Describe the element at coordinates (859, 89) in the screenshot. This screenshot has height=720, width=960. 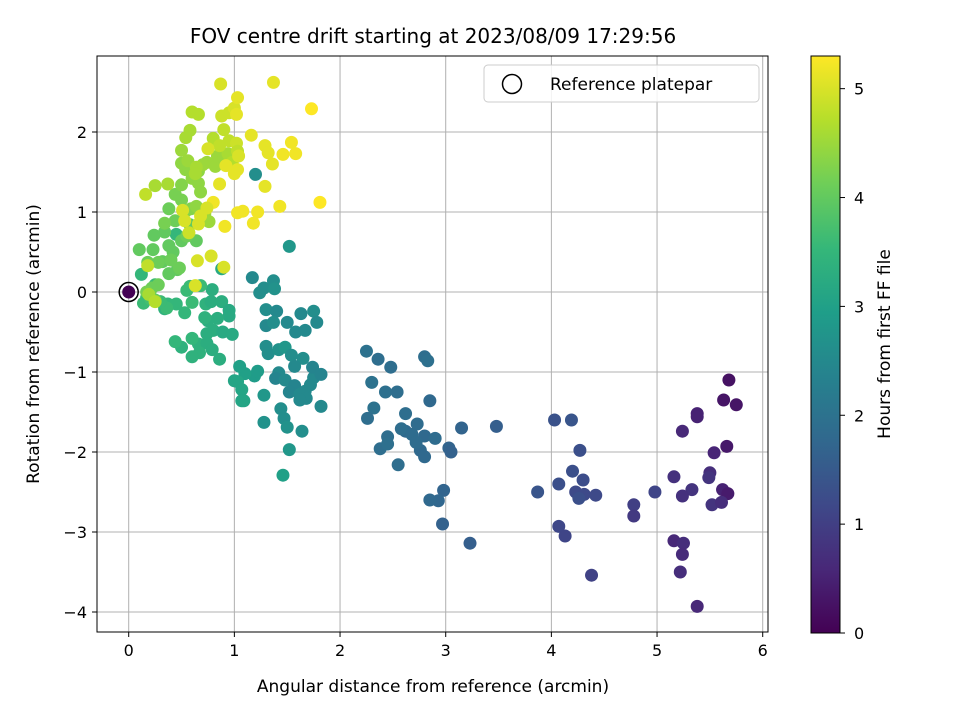
I see `colorbar-tick-label: 5` at that location.